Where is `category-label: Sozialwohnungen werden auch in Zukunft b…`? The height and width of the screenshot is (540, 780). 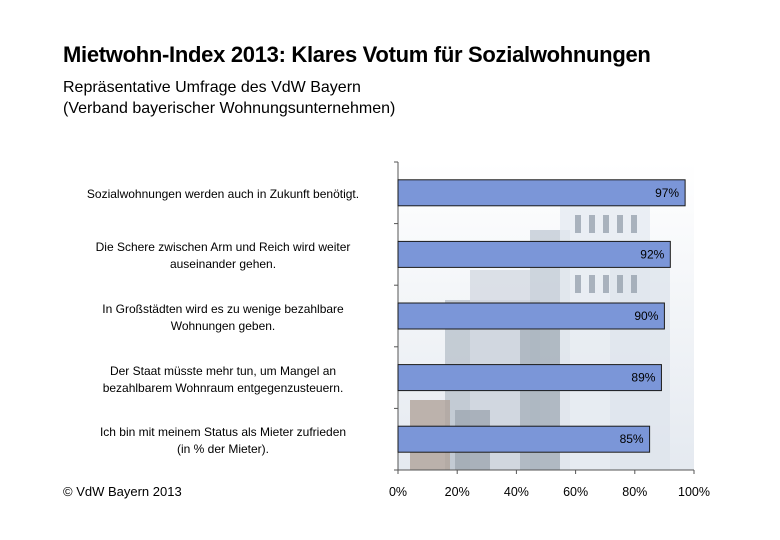
category-label: Sozialwohnungen werden auch in Zukunft b… is located at coordinates (223, 194).